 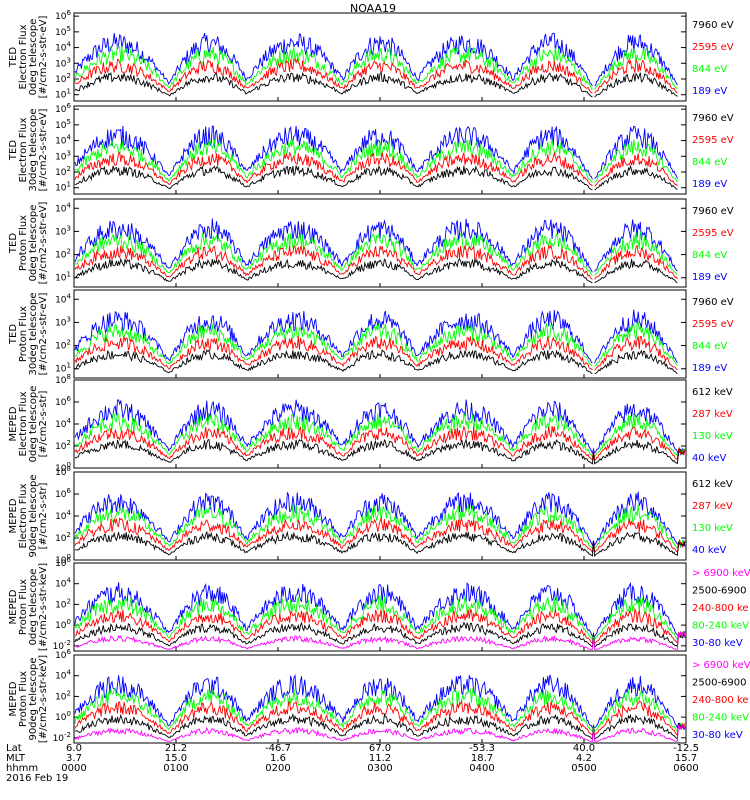 I want to click on x-tick-label-mlt: 4.2, so click(x=584, y=758).